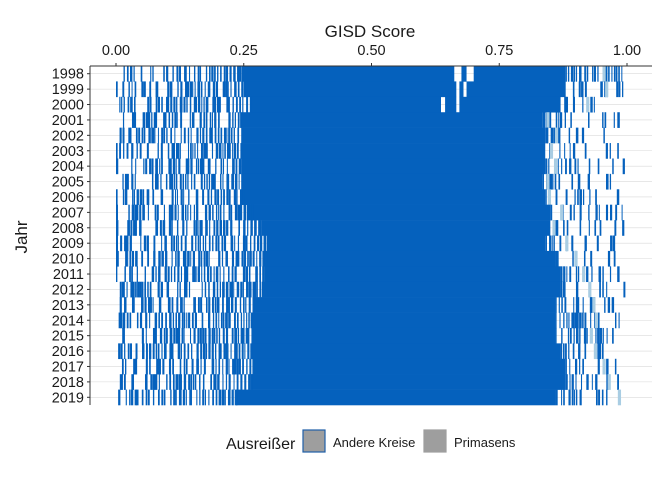  I want to click on score-tick-2001-l7, so click(155, 120).